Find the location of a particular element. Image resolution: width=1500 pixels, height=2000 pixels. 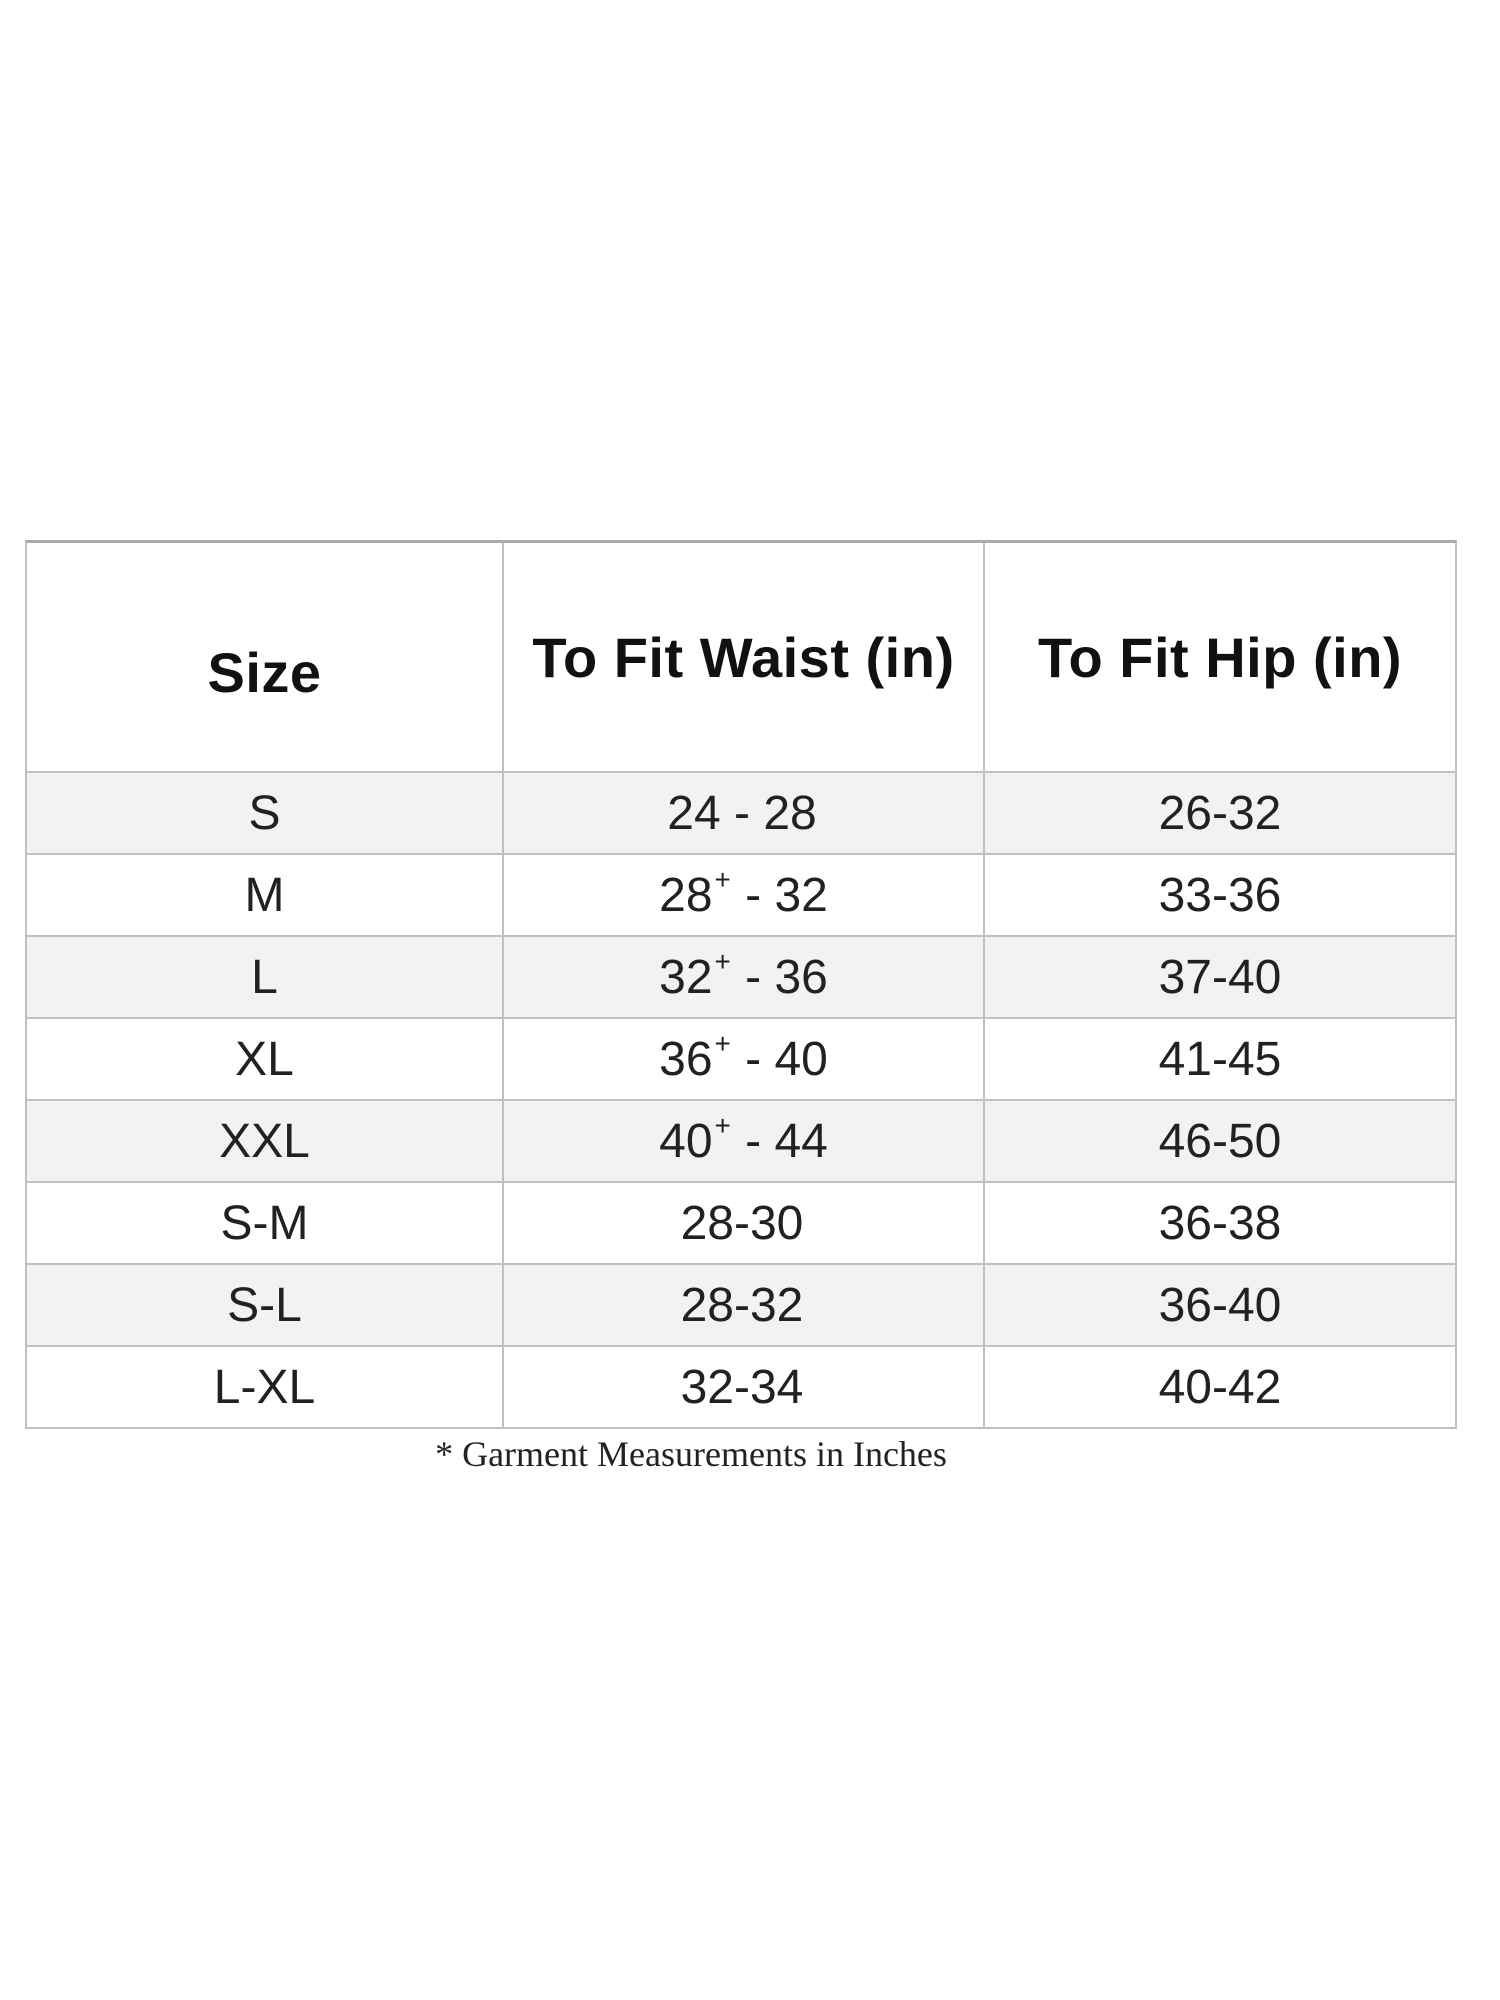

table-row: M 28 + - 32 33-36 is located at coordinates (741, 894).